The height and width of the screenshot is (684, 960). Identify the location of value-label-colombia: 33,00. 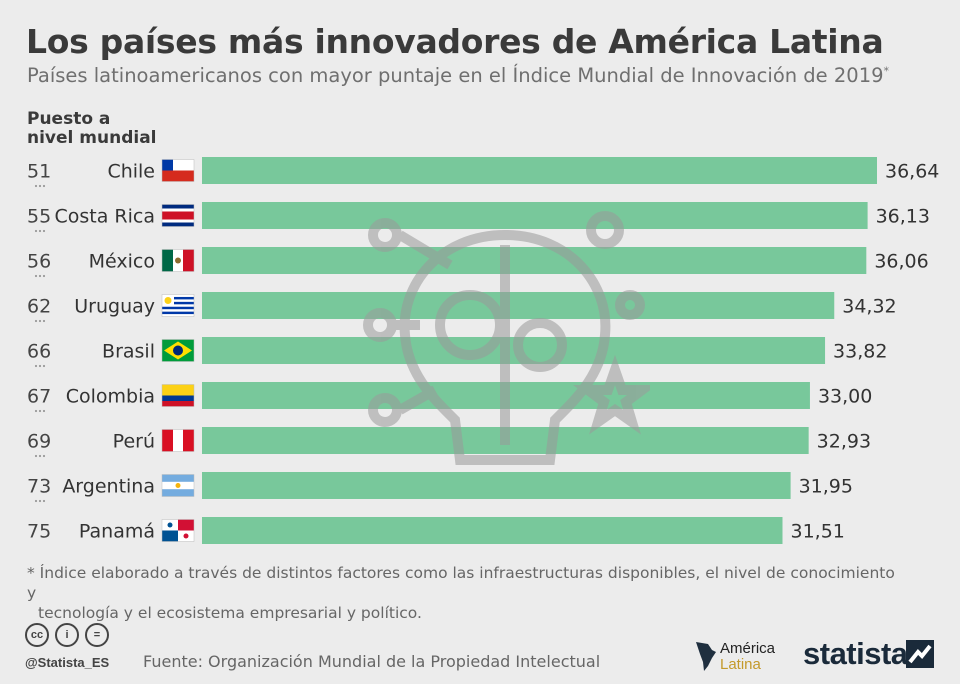
(845, 397).